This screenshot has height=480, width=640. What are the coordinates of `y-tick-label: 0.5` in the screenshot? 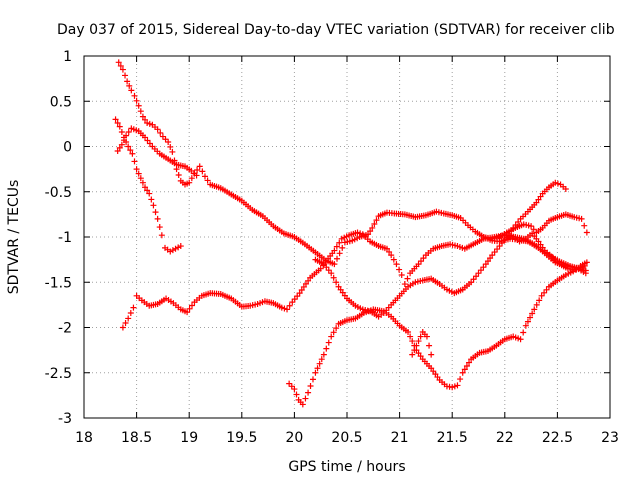 It's located at (61, 102).